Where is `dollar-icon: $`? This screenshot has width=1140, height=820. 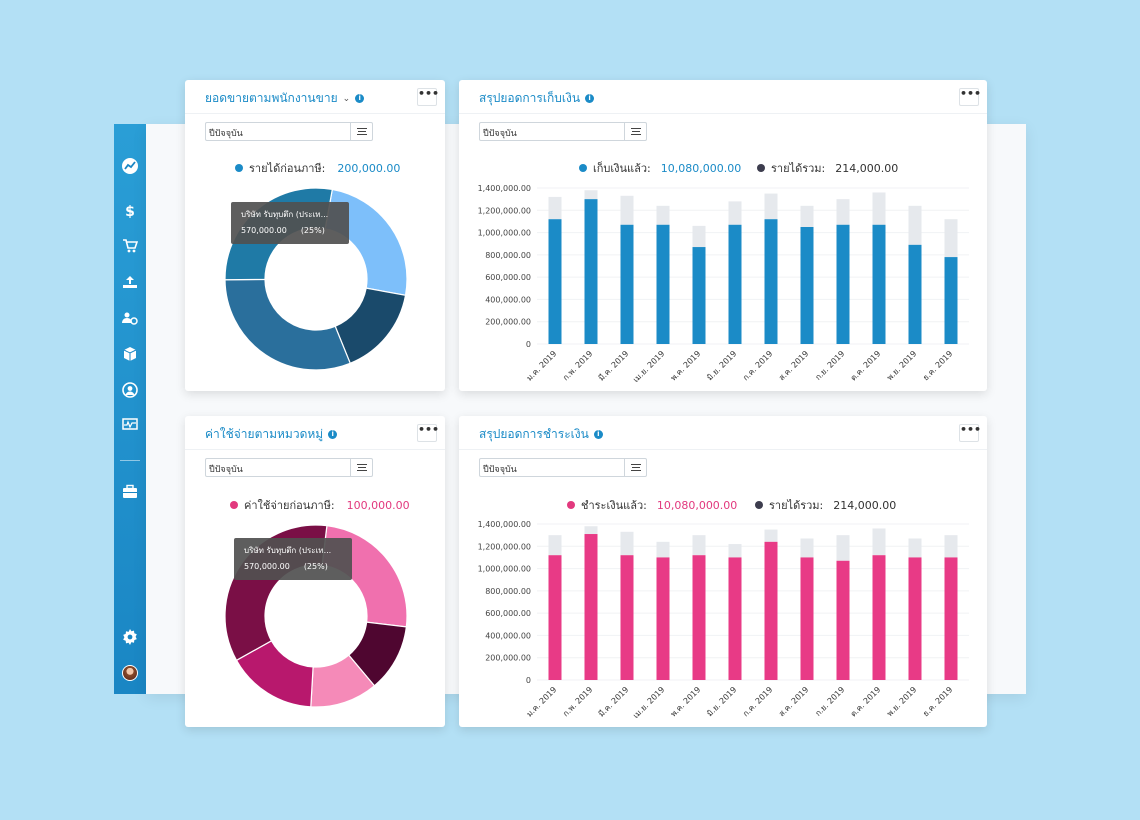
dollar-icon: $ is located at coordinates (130, 211).